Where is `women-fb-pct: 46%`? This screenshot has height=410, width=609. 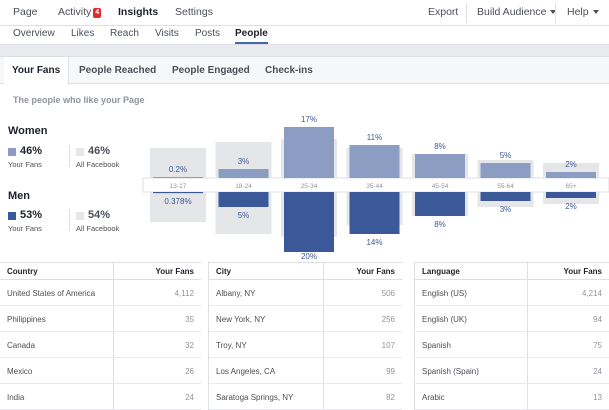
women-fb-pct: 46% is located at coordinates (99, 151).